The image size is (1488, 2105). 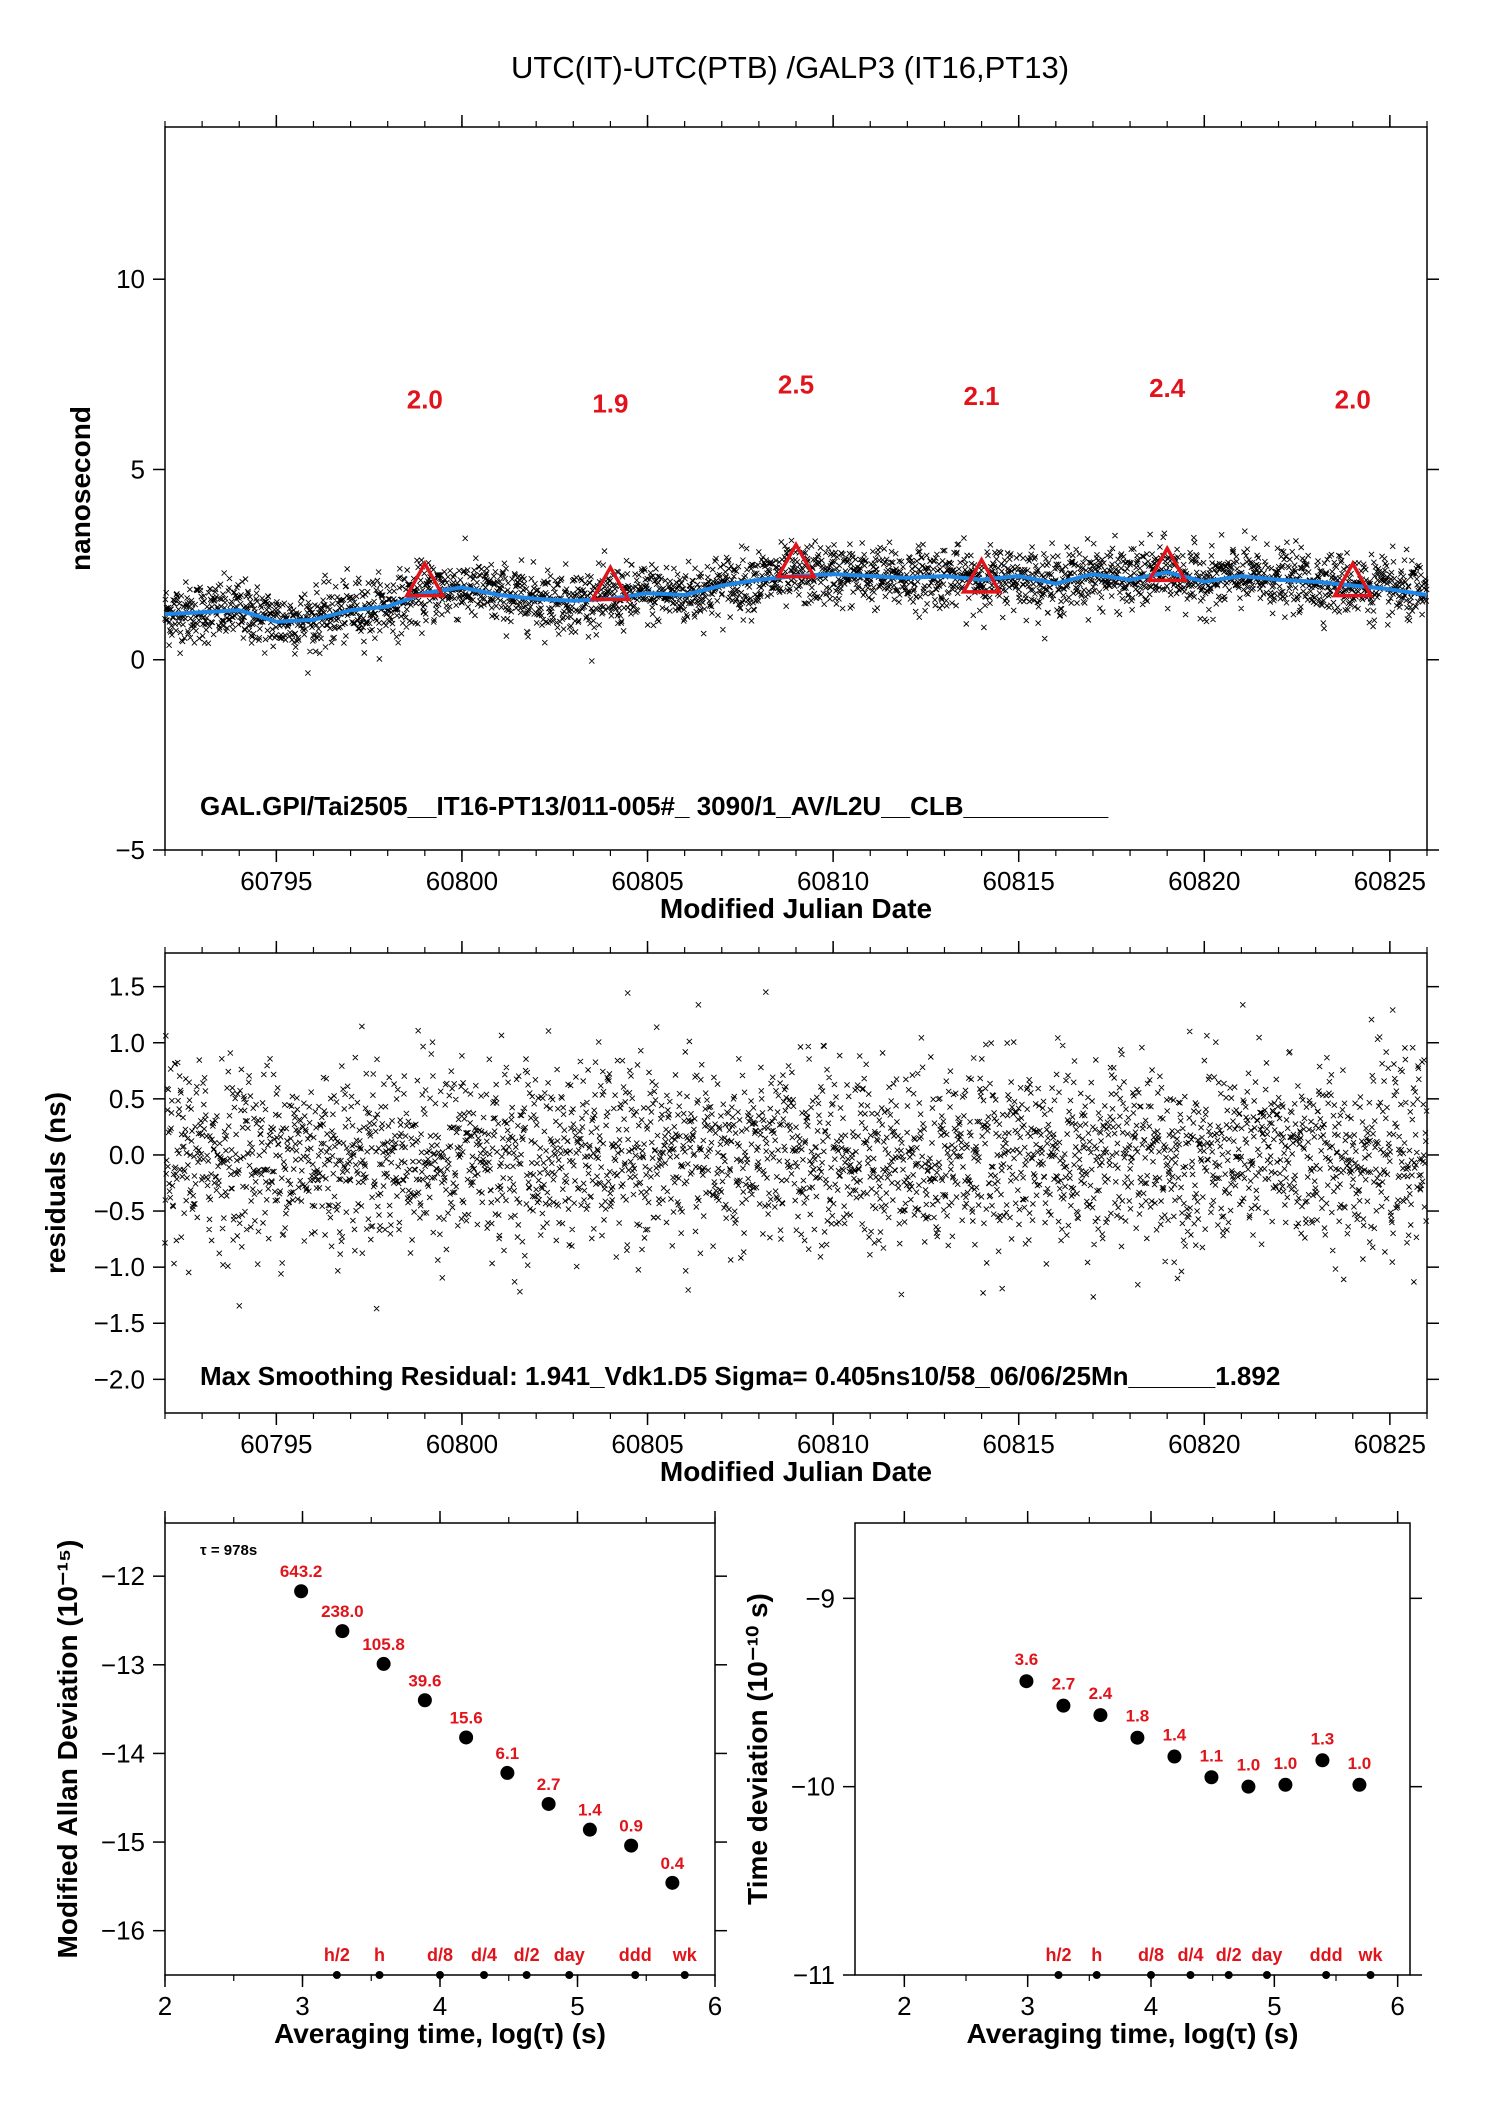 What do you see at coordinates (590, 1810) in the screenshot?
I see `mdev-label: 1.4` at bounding box center [590, 1810].